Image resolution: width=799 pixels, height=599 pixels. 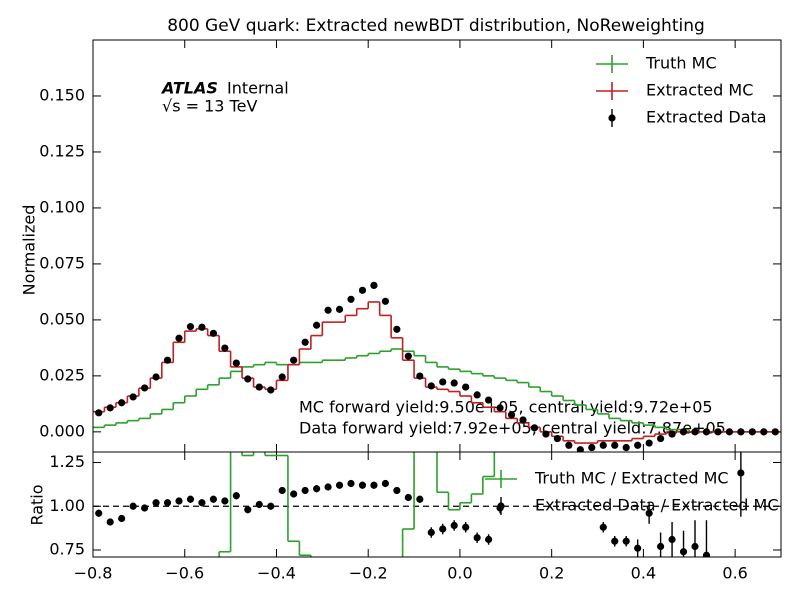 I want to click on energy-label: √s = 13 TeV, so click(x=209, y=106).